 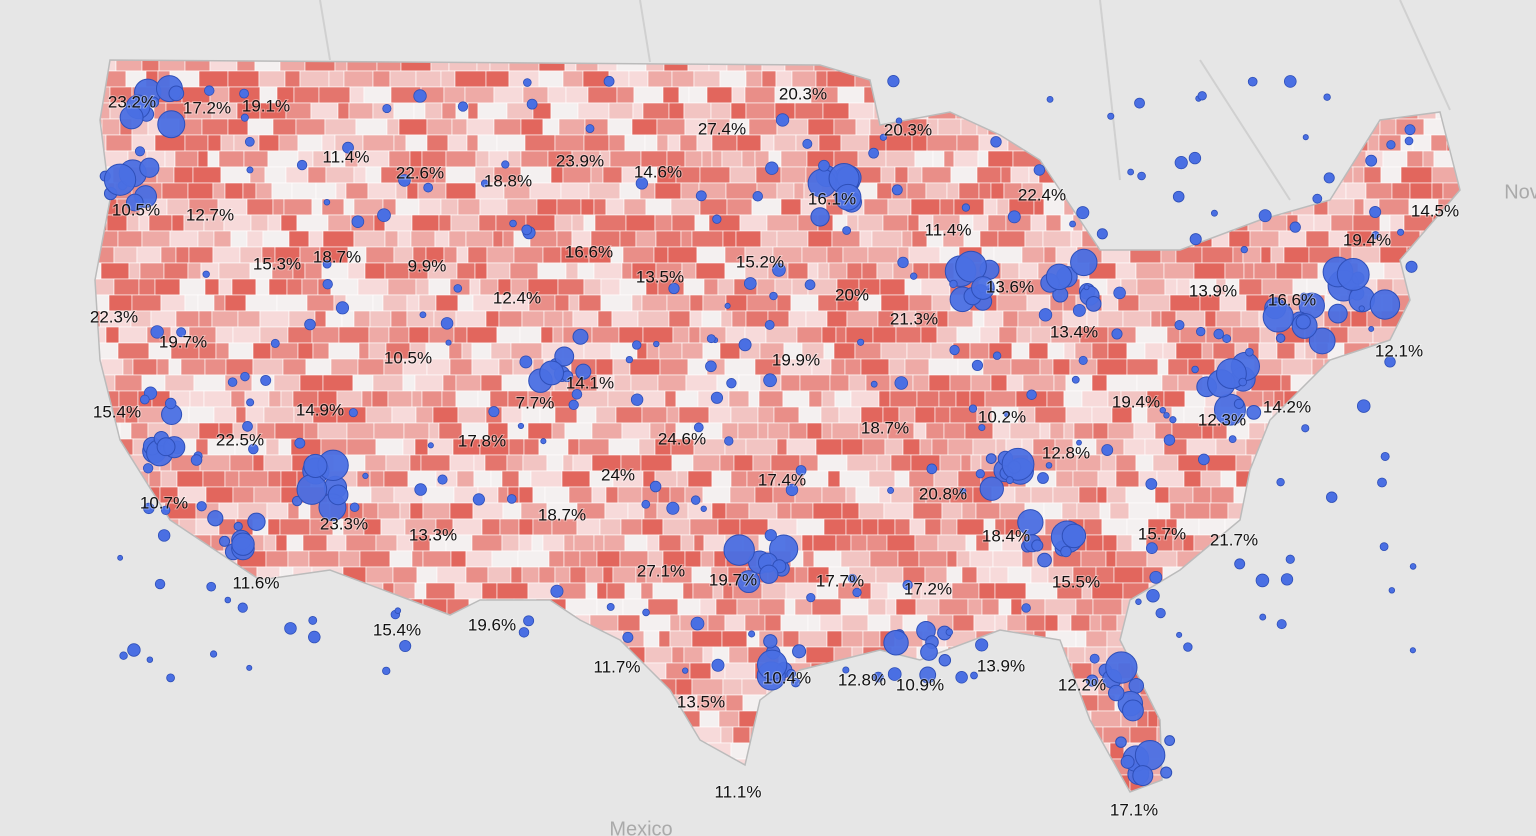 I want to click on value-label: 13.9%, so click(x=1001, y=665).